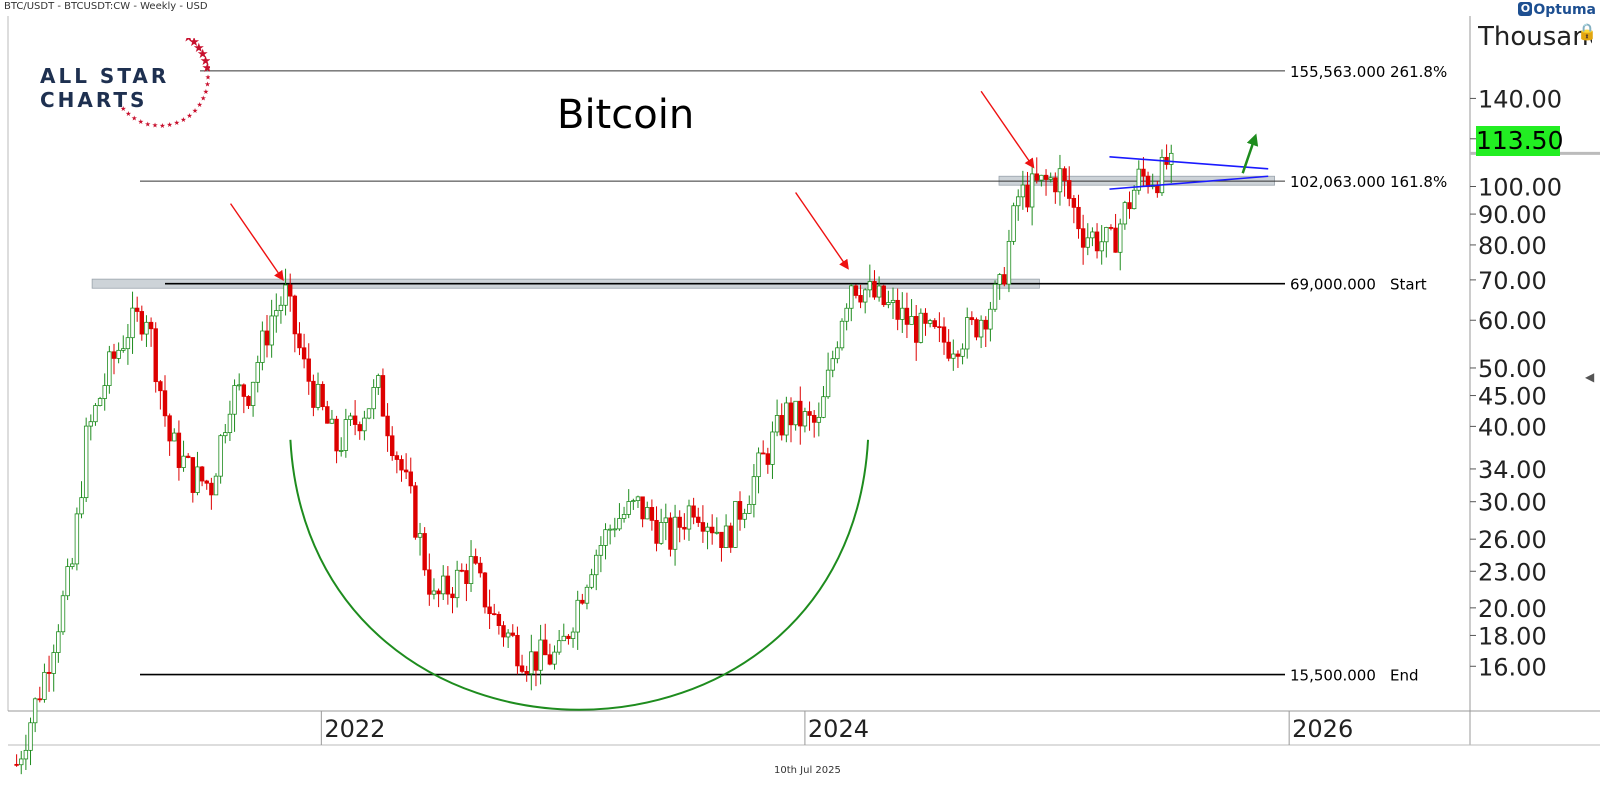 The width and height of the screenshot is (1600, 787). Describe the element at coordinates (1557, 10) in the screenshot. I see `optuma-brand: O Optuma` at that location.